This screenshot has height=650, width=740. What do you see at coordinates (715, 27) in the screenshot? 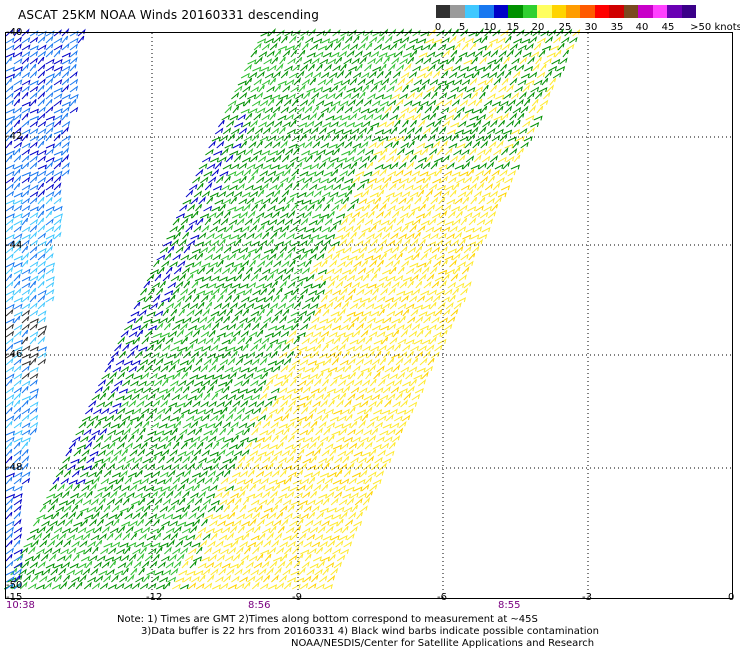
I see `legend-label: >50 knots` at bounding box center [715, 27].